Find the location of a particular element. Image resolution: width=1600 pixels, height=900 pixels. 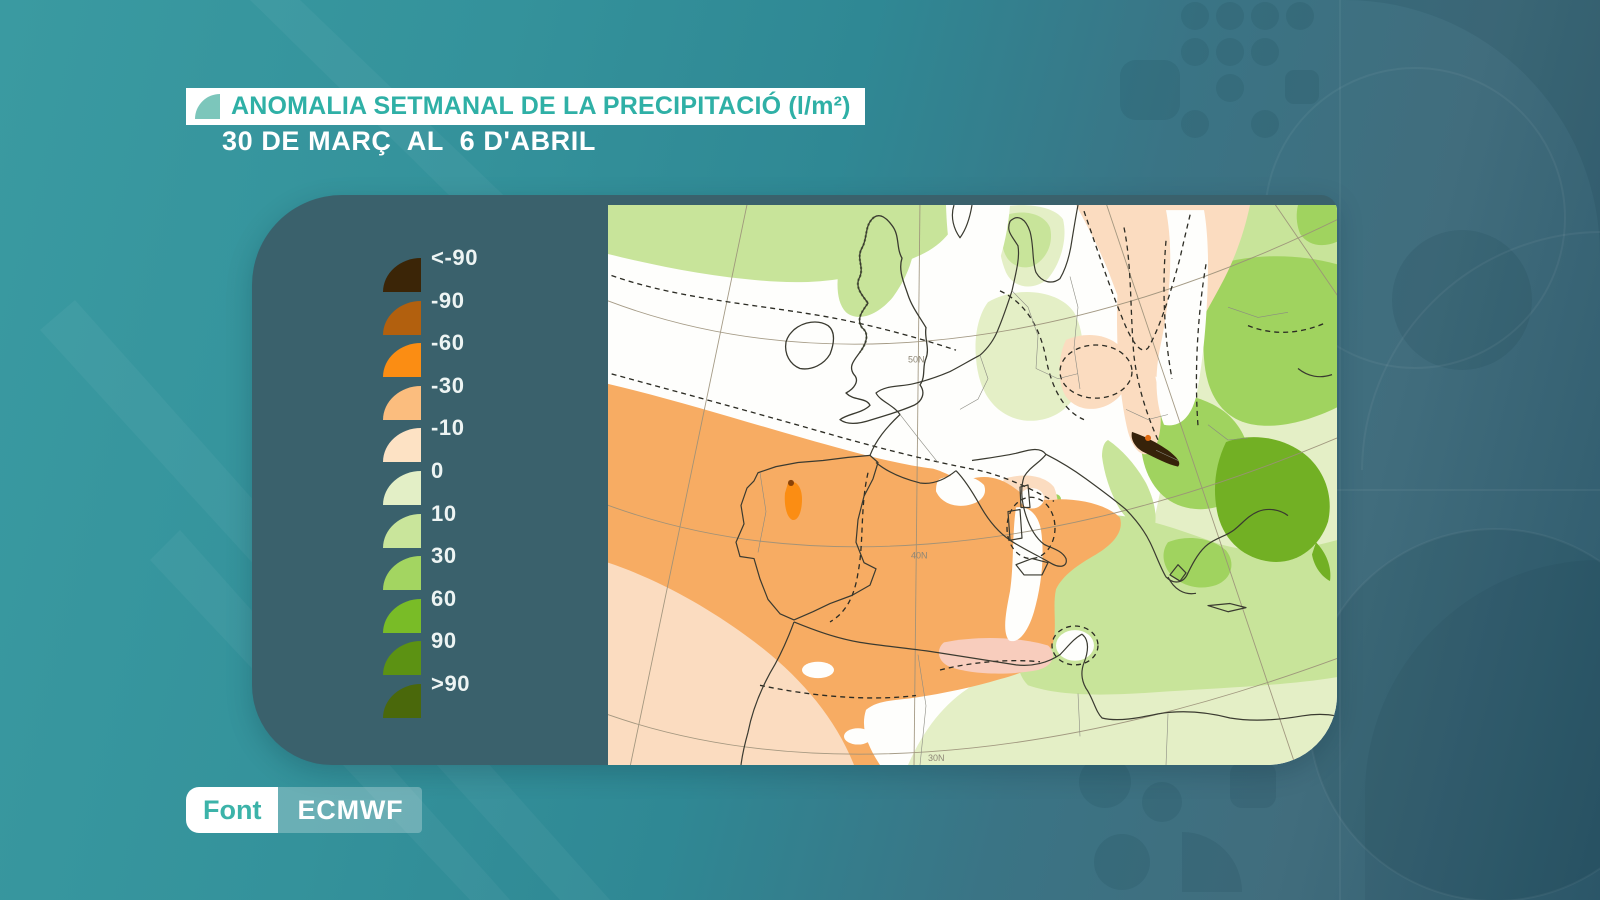

source-value: ECMWF is located at coordinates (350, 810).